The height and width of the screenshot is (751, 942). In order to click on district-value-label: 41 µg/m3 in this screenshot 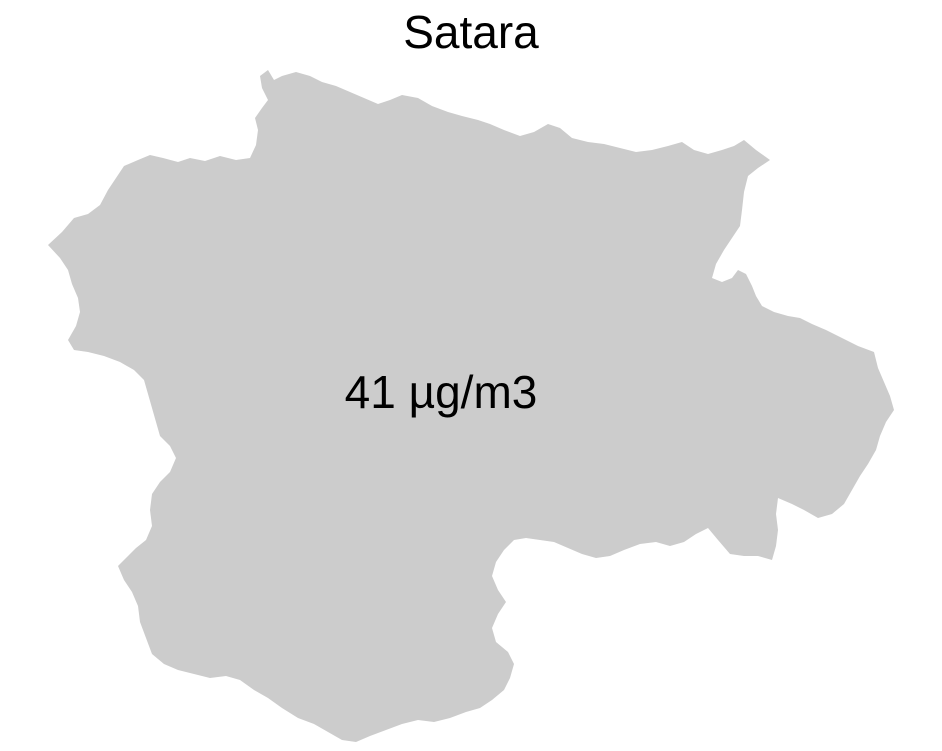, I will do `click(441, 392)`.